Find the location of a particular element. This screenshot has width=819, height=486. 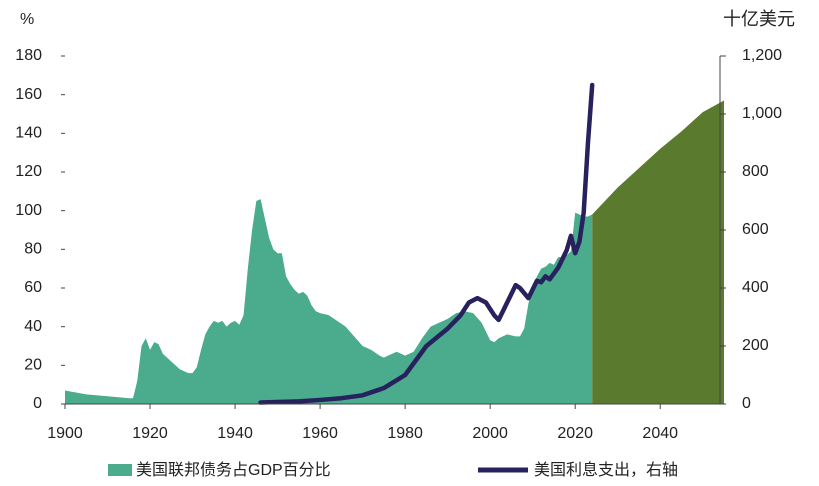

legend-label: 美国利息支出，右轴 is located at coordinates (606, 470).